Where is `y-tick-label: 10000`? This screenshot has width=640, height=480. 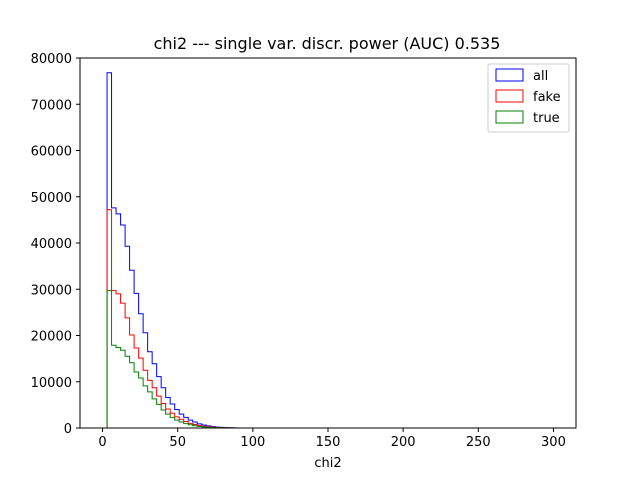
y-tick-label: 10000 is located at coordinates (51, 383).